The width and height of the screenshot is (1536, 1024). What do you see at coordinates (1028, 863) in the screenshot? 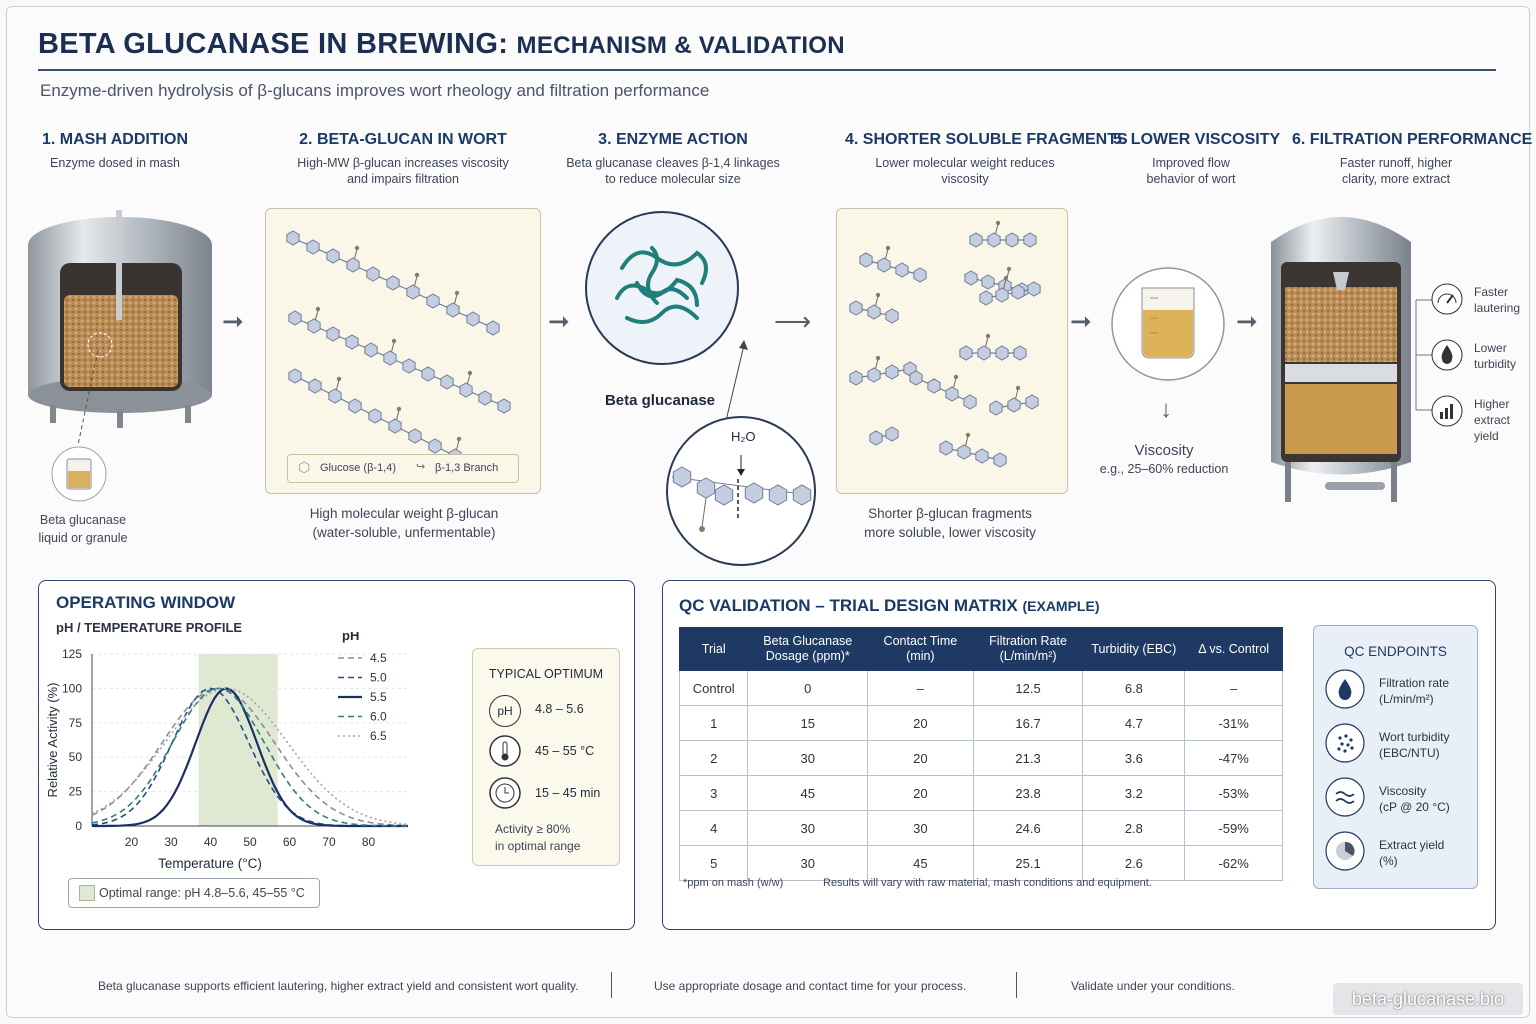
I see `table-cell: 25.1` at bounding box center [1028, 863].